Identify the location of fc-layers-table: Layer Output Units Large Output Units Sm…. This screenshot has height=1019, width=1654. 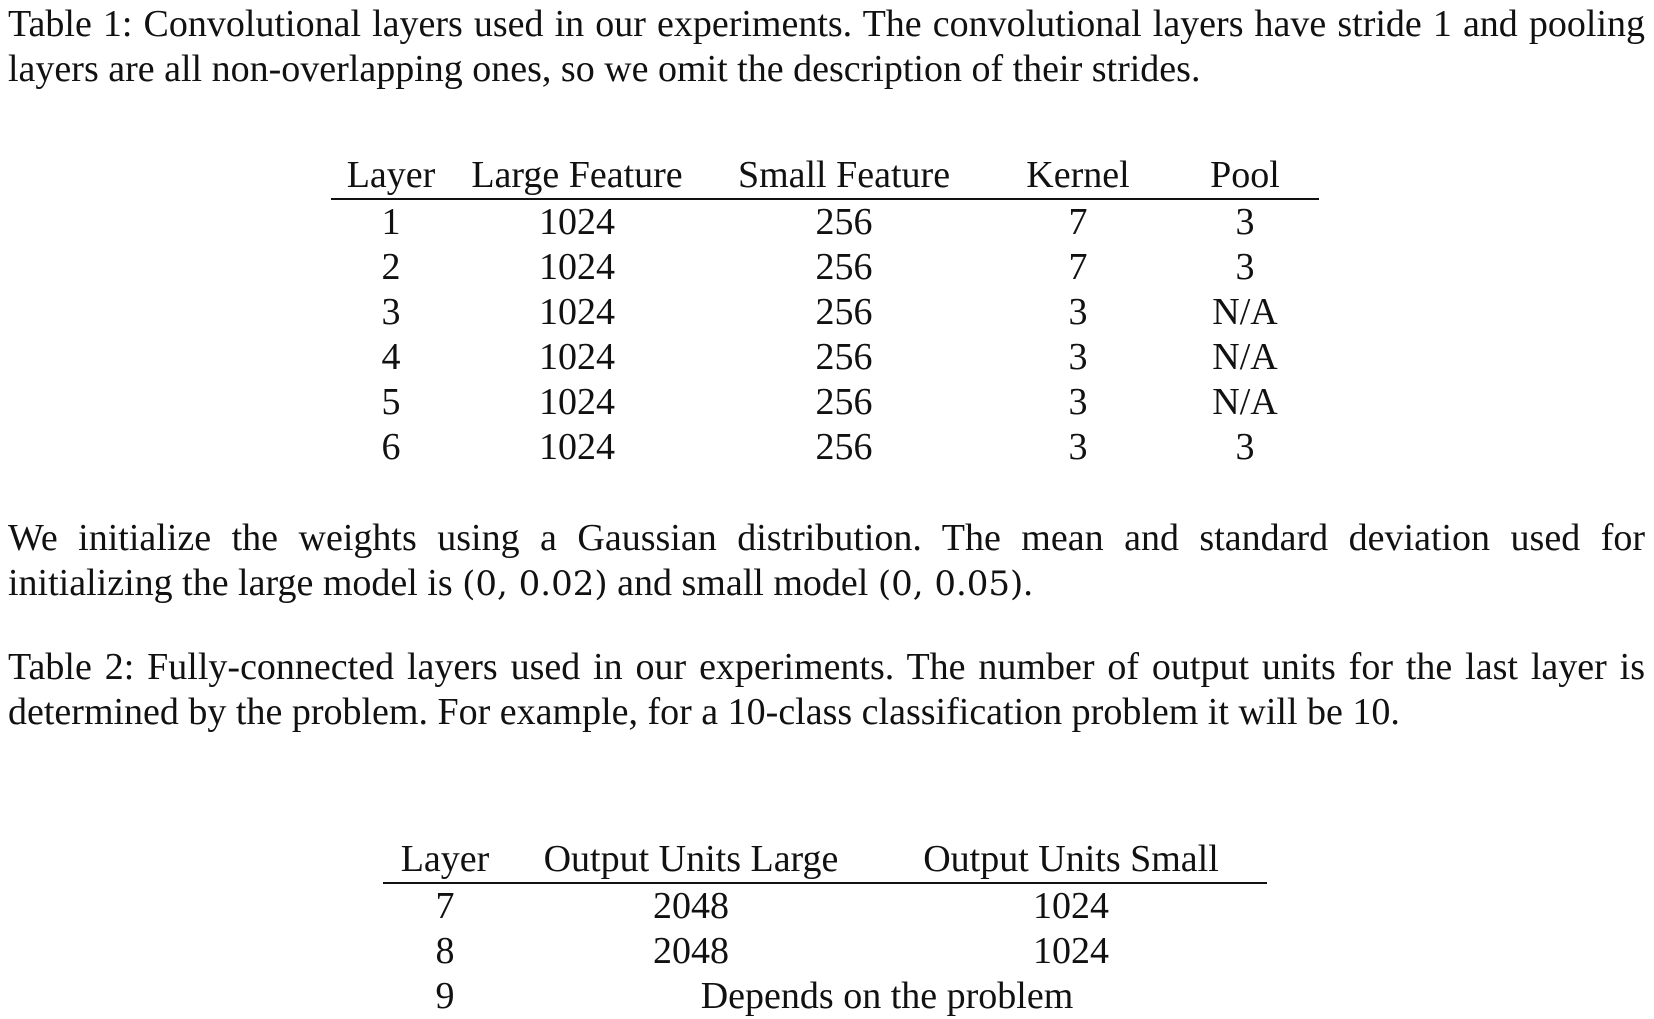
(825, 926).